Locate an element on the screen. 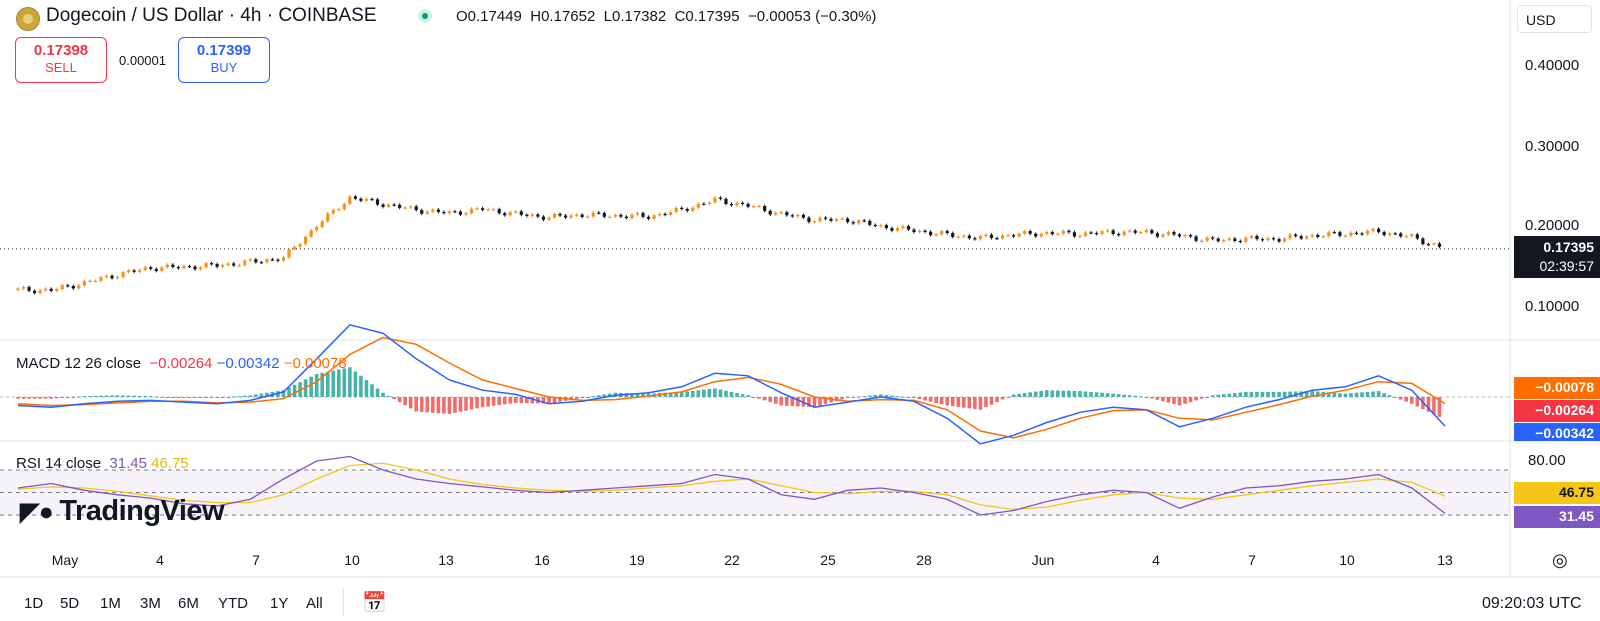 This screenshot has width=1600, height=621. range-button-3m: 3M is located at coordinates (150, 603).